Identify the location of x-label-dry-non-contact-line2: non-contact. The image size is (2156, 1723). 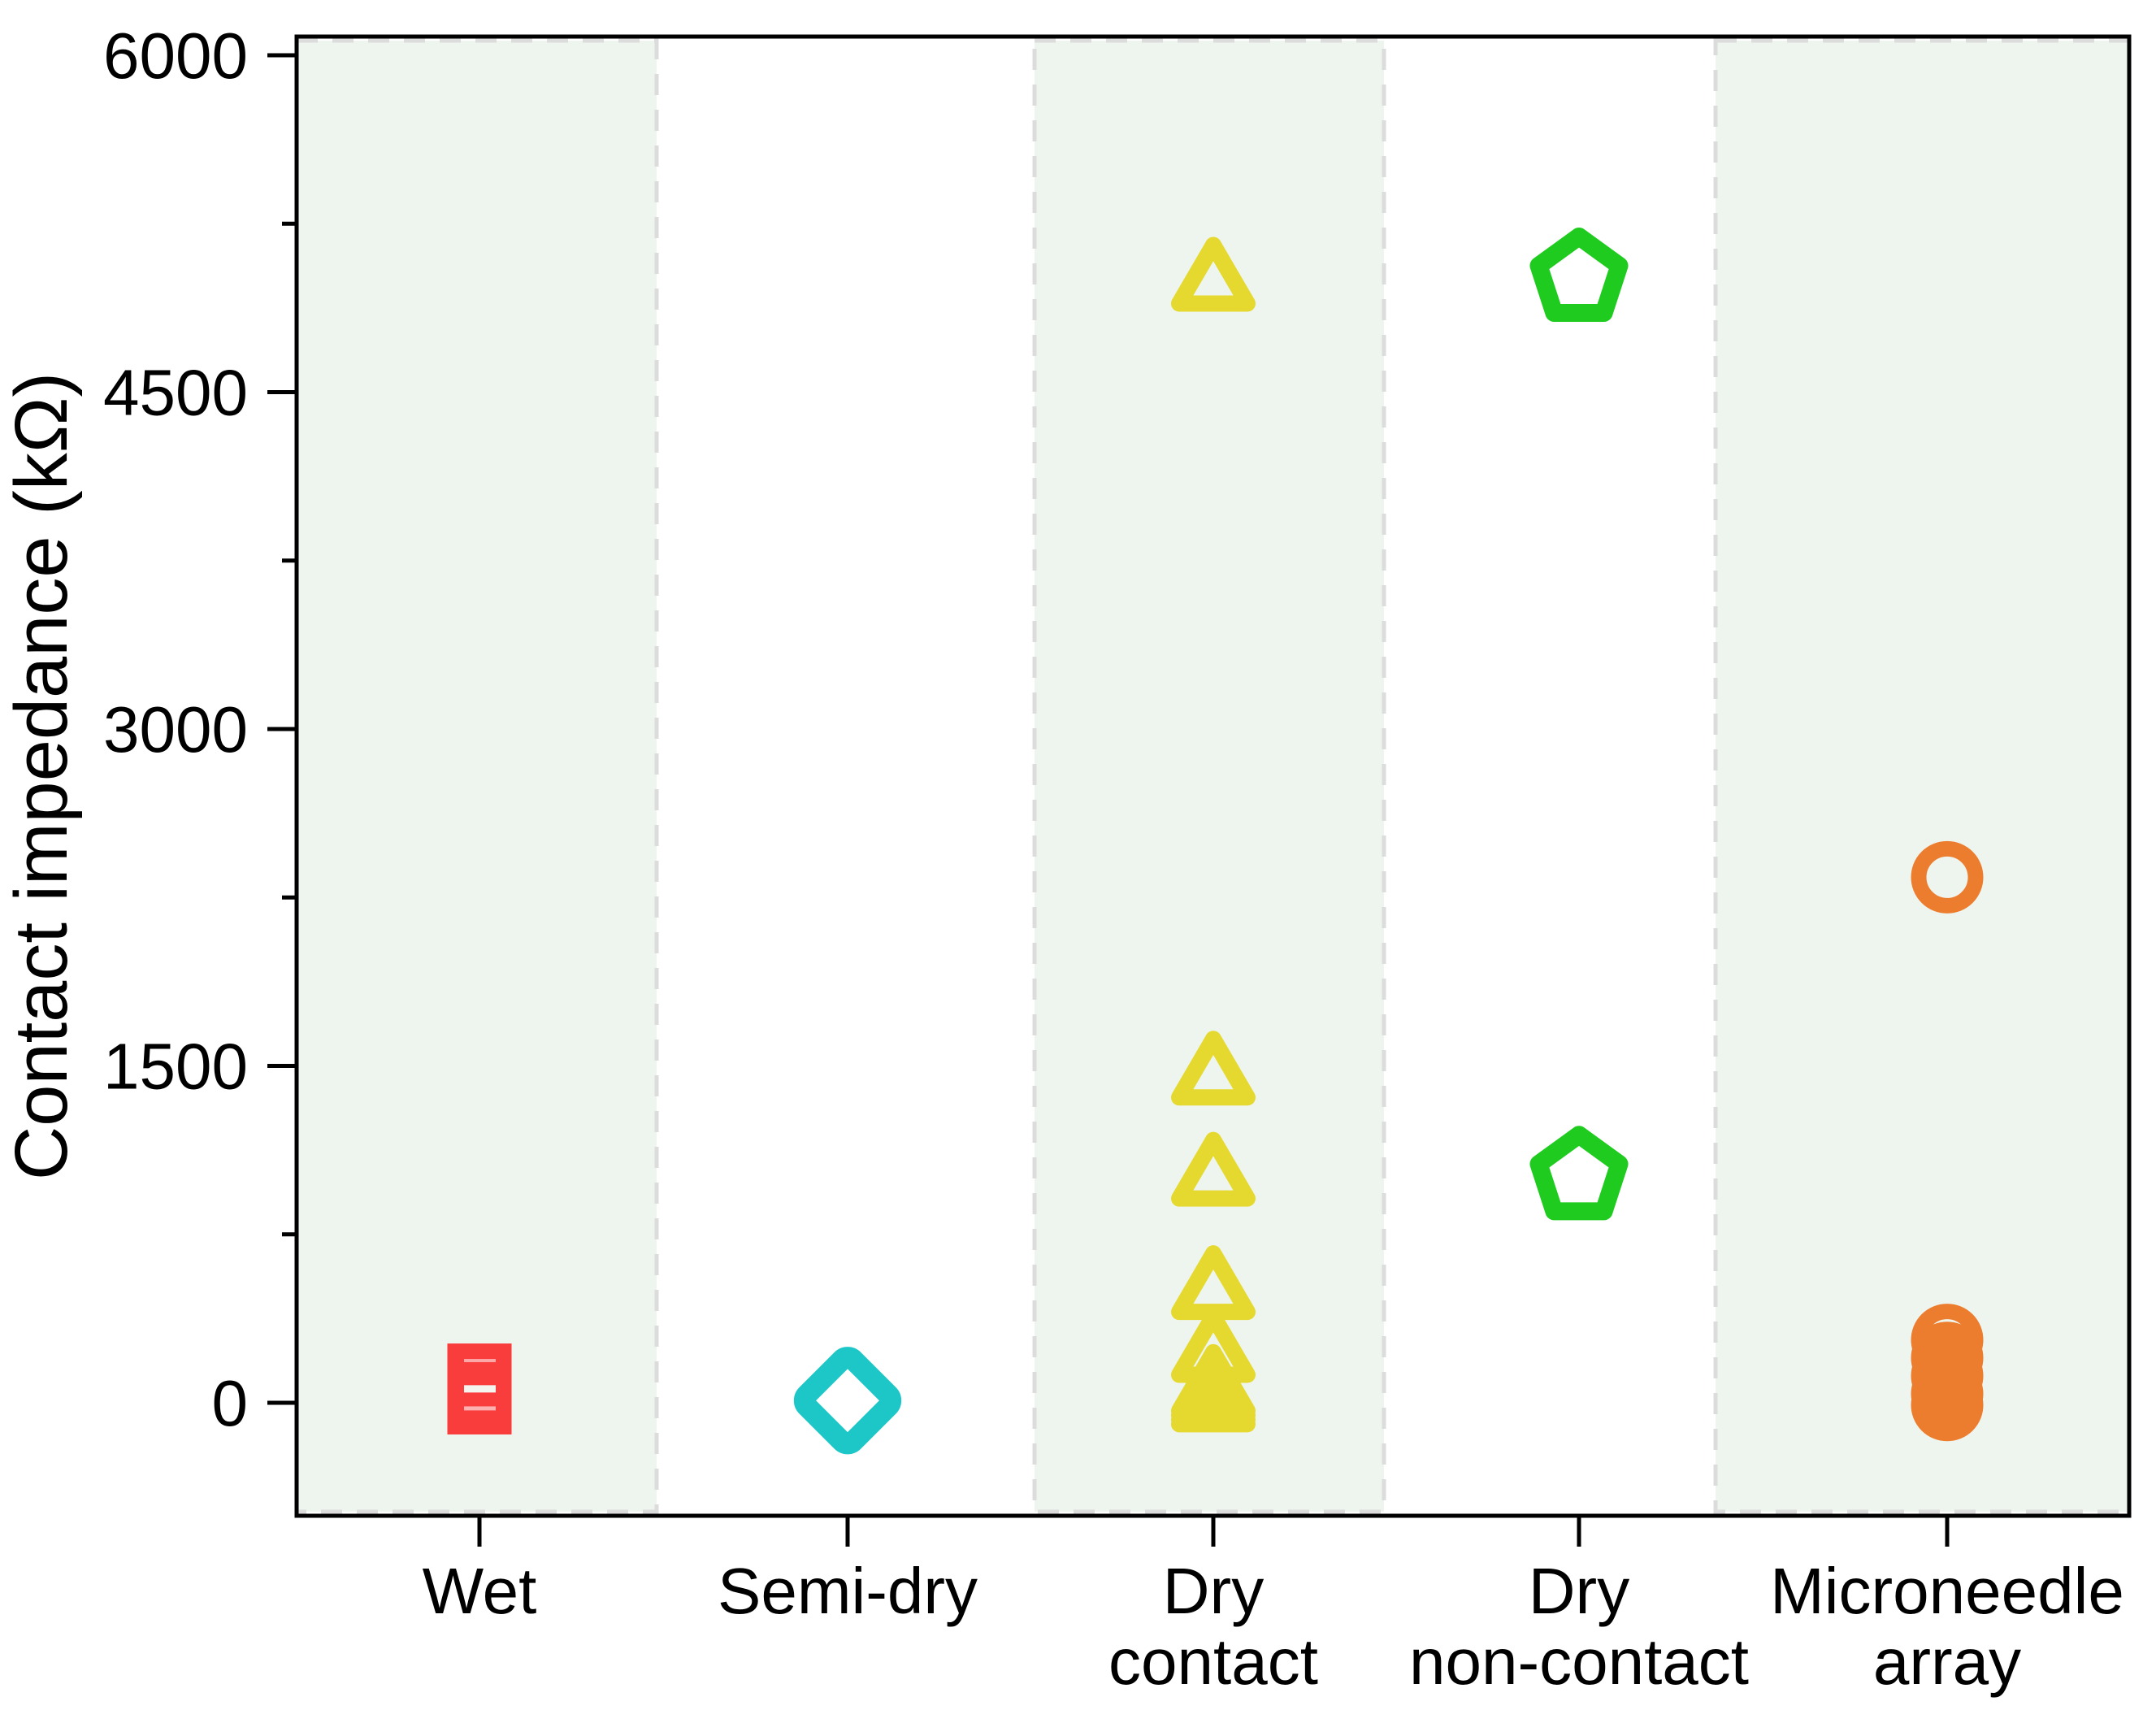
(1579, 1661).